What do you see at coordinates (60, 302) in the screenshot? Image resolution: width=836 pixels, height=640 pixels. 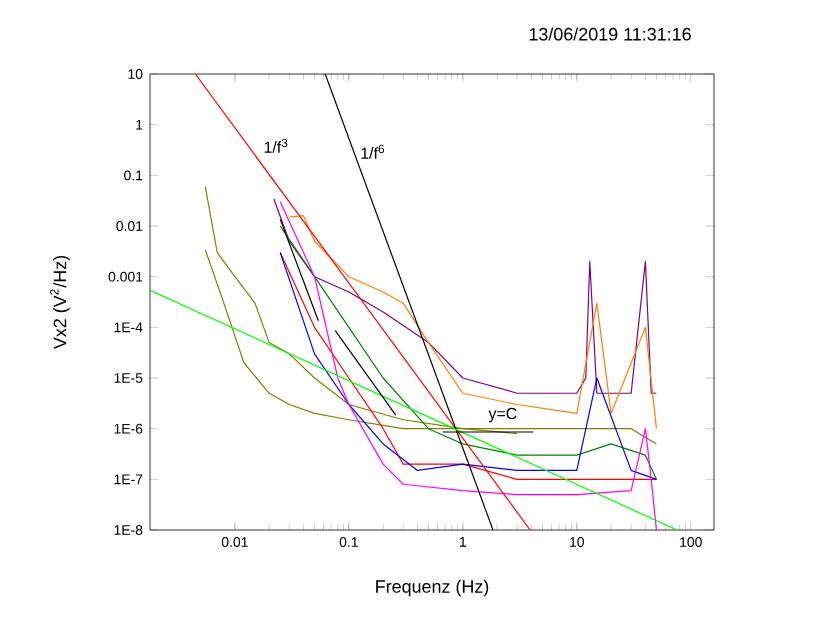 I see `y-axis-title: Vx2 (V$^{2}$/Hz)` at bounding box center [60, 302].